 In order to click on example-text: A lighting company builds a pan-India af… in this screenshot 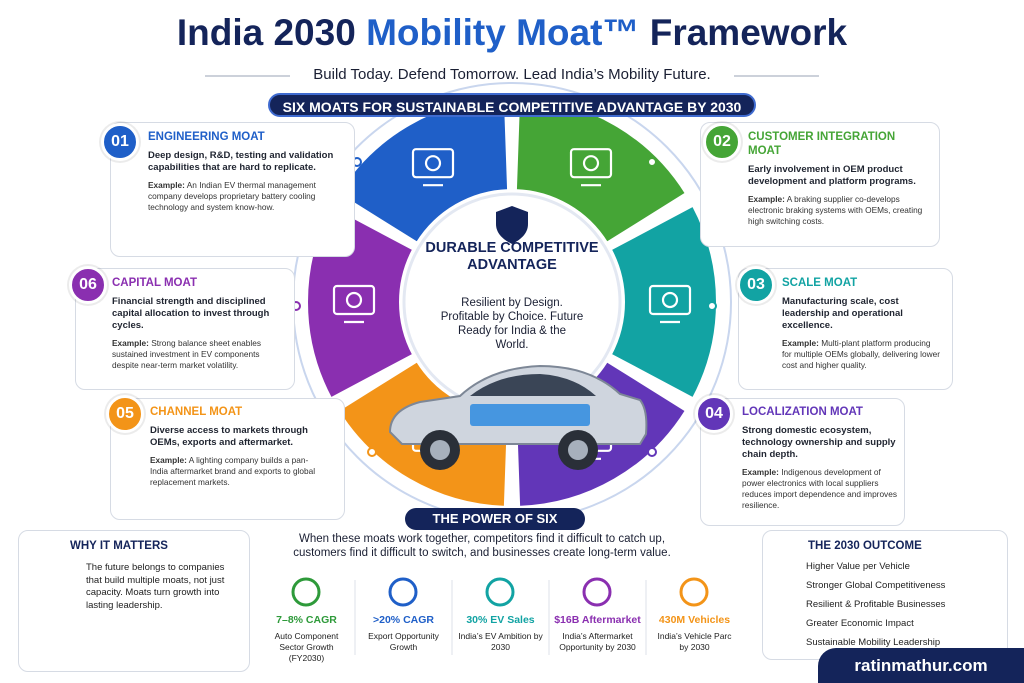, I will do `click(233, 471)`.